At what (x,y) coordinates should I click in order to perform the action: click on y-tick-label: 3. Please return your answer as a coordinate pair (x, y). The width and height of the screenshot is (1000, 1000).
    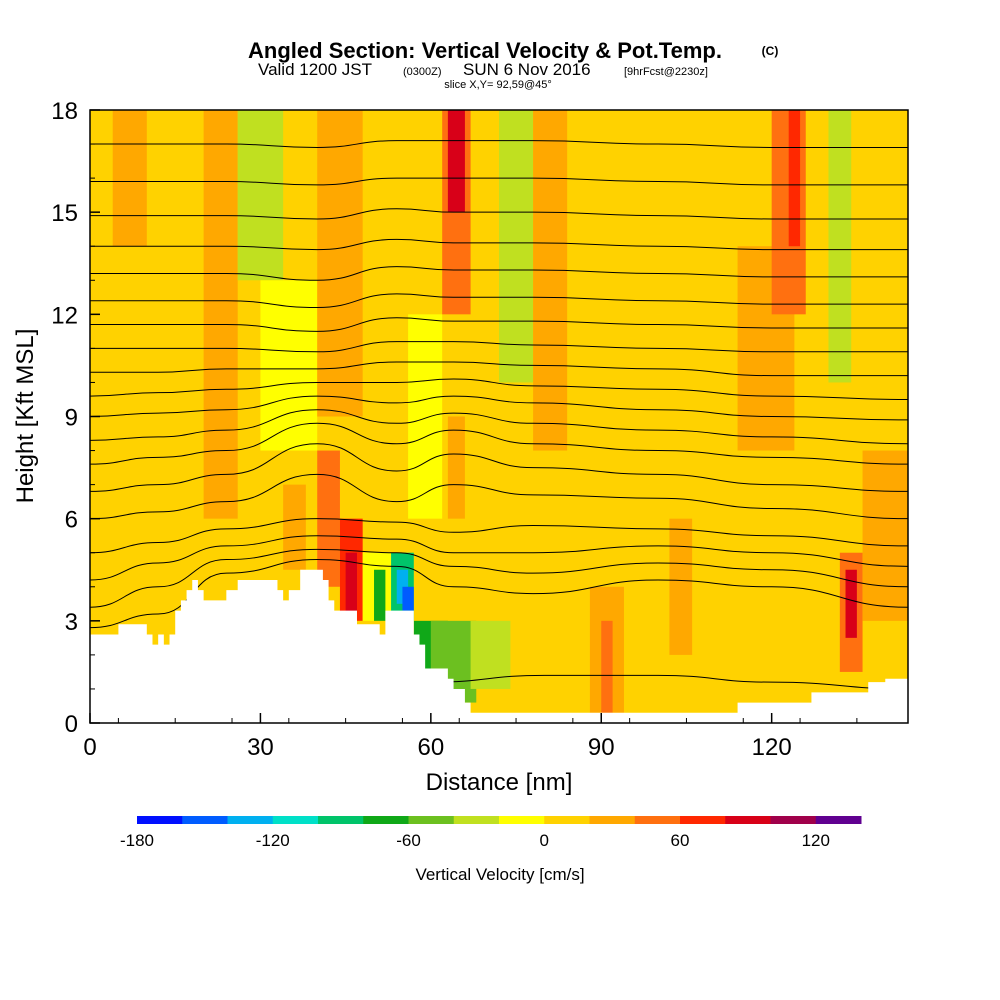
    Looking at the image, I should click on (71, 622).